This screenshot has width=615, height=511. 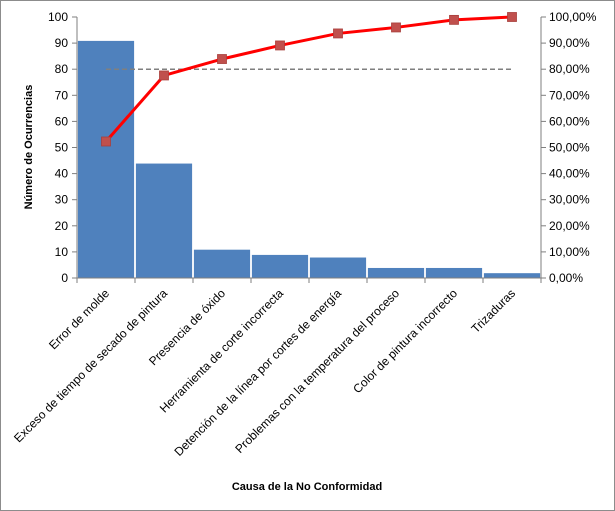 I want to click on x-category-label: Error de molde, so click(x=79, y=319).